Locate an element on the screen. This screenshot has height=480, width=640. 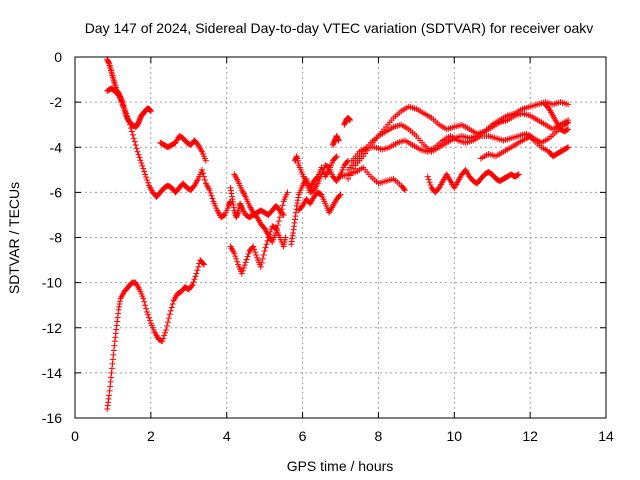
x-tick-label: 0 is located at coordinates (75, 436).